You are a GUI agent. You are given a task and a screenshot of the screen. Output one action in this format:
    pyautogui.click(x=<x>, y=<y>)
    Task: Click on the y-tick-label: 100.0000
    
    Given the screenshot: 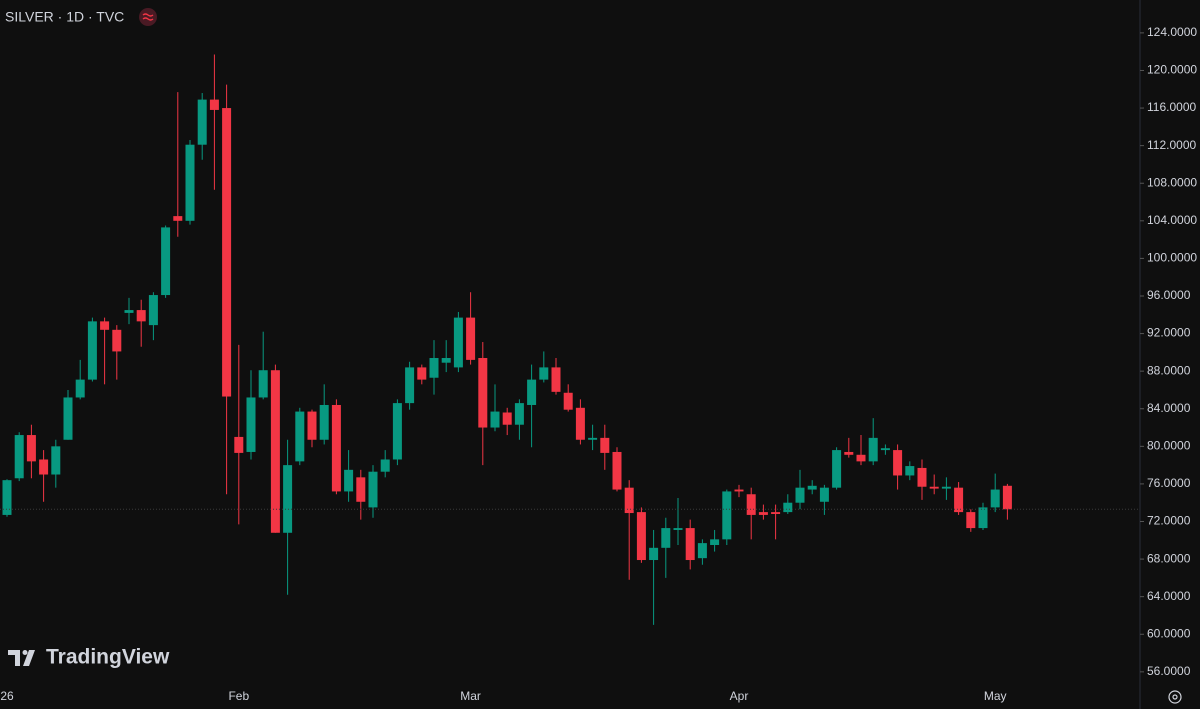 What is the action you would take?
    pyautogui.click(x=1172, y=258)
    